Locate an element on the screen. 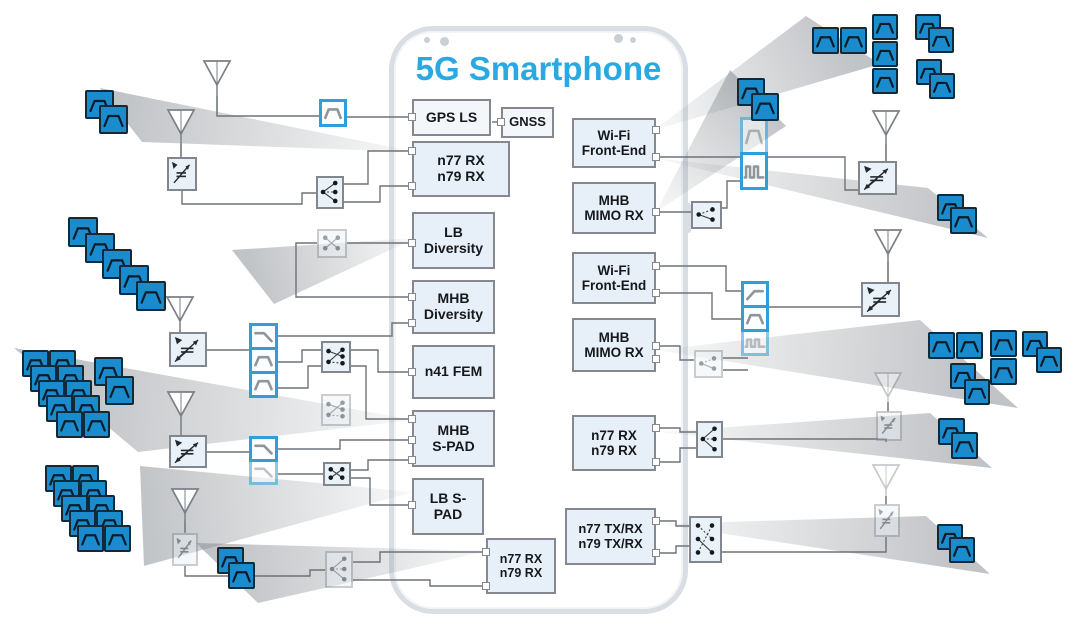 Image resolution: width=1080 pixels, height=632 pixels. rf-switch-spdt-icon is located at coordinates (706, 215).